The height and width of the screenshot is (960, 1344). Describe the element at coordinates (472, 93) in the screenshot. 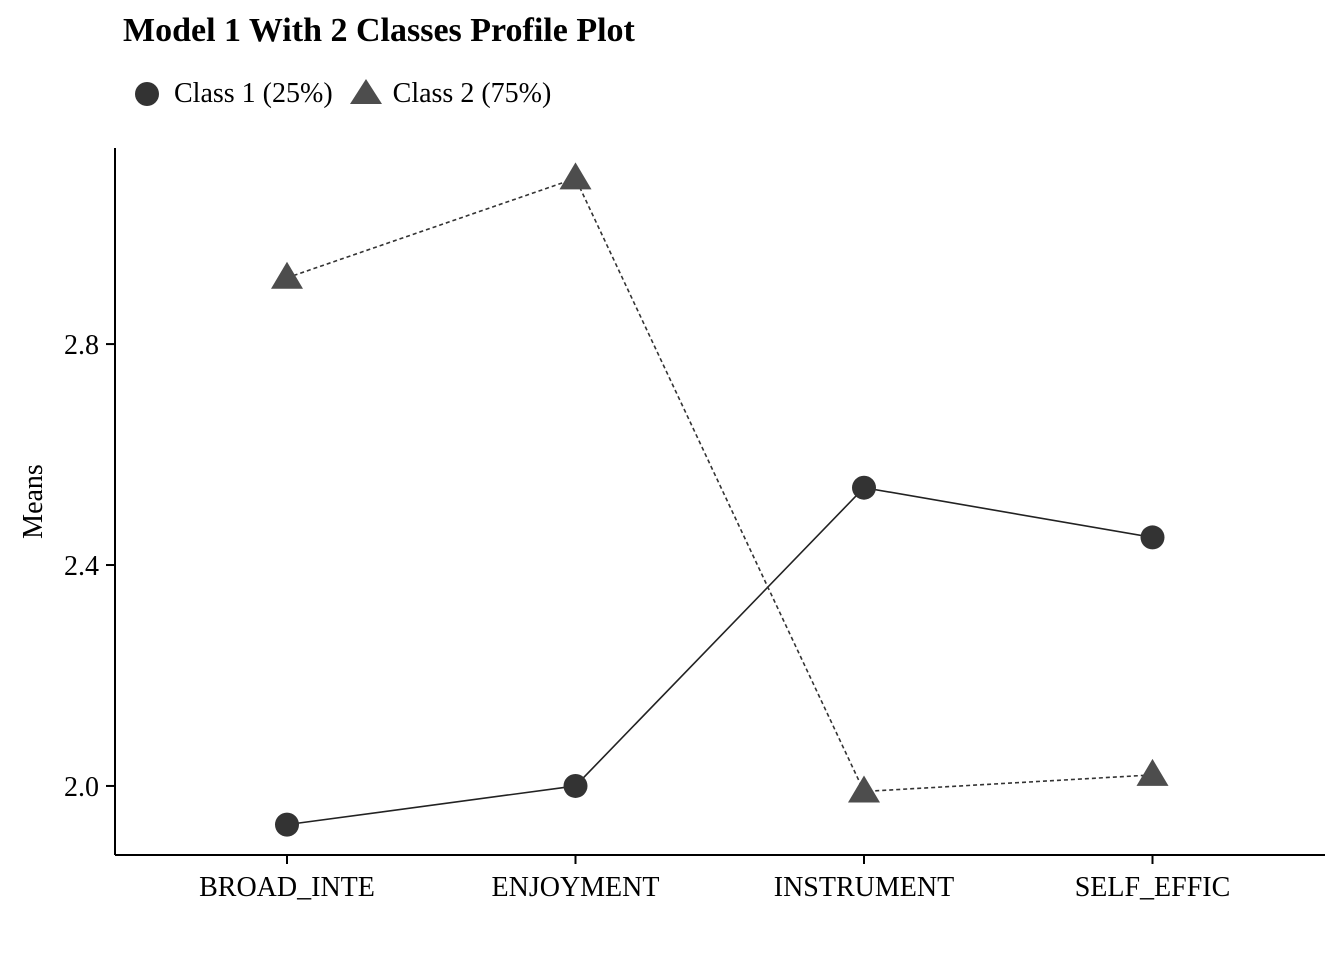

I see `legend-label-class-2: Class 2 (75%)` at that location.